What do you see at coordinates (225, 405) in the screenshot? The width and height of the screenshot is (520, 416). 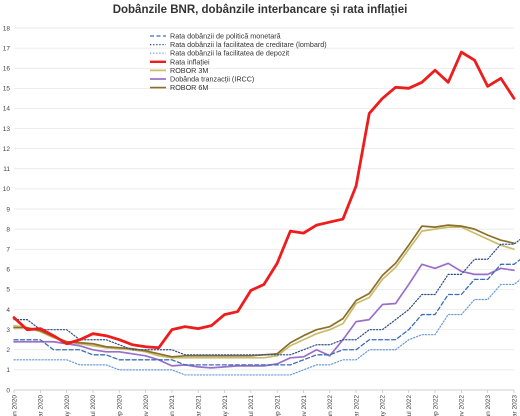 I see `x-tick-label: May 2021` at bounding box center [225, 405].